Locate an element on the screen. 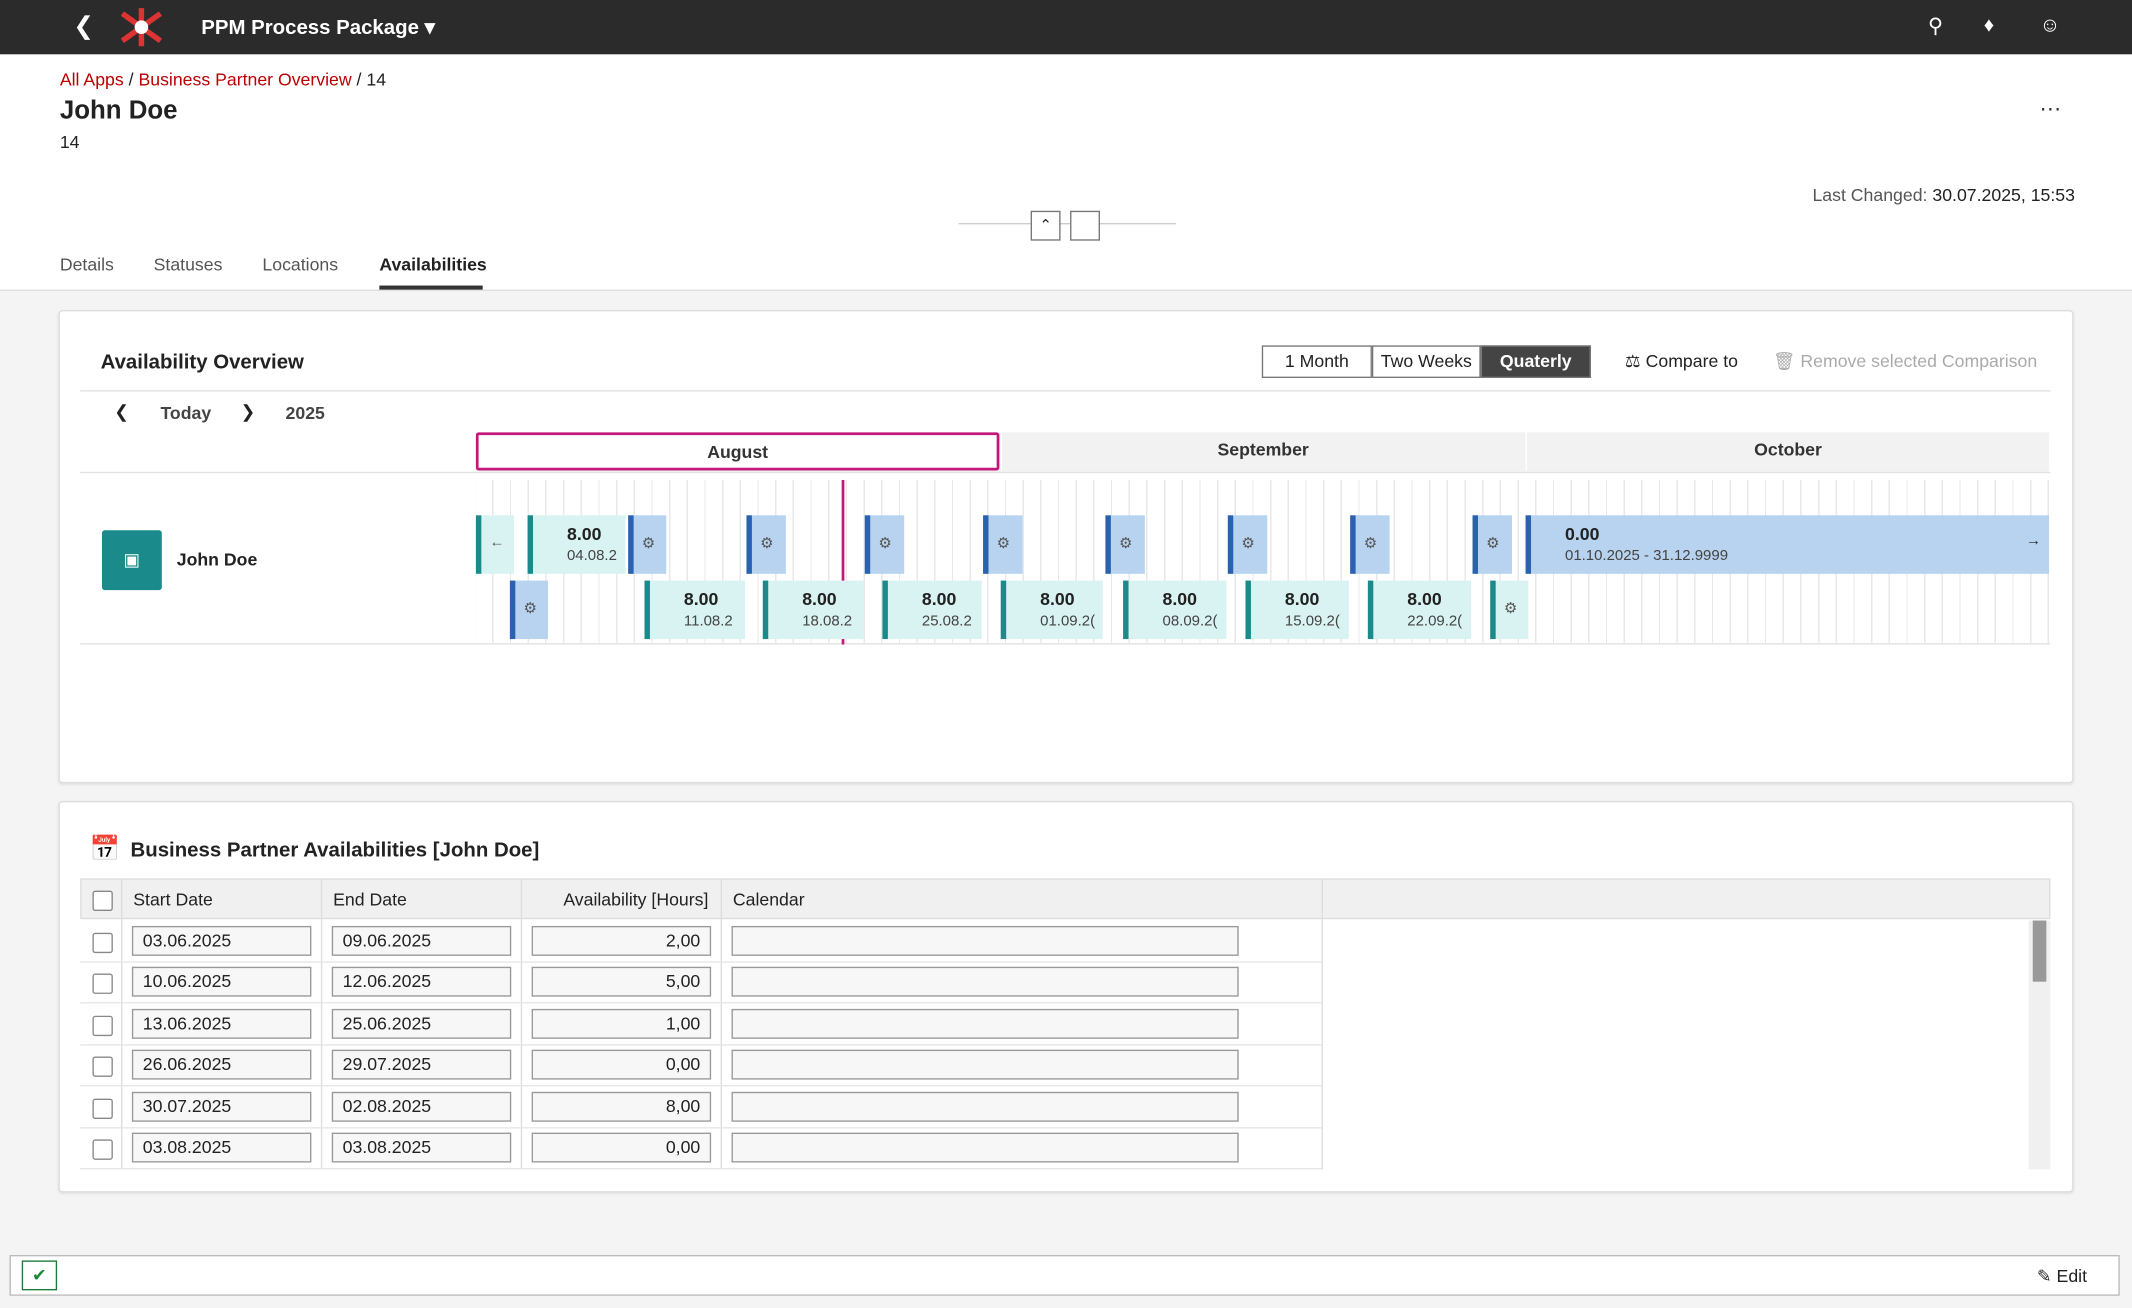  back-button: ❮ is located at coordinates (83, 26).